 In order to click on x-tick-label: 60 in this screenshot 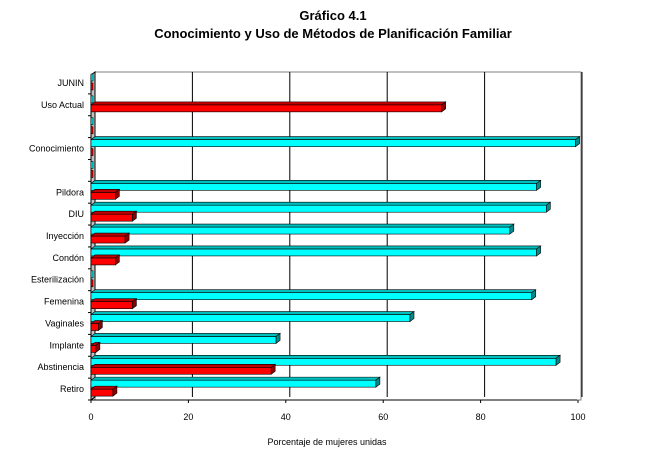, I will do `click(383, 417)`.